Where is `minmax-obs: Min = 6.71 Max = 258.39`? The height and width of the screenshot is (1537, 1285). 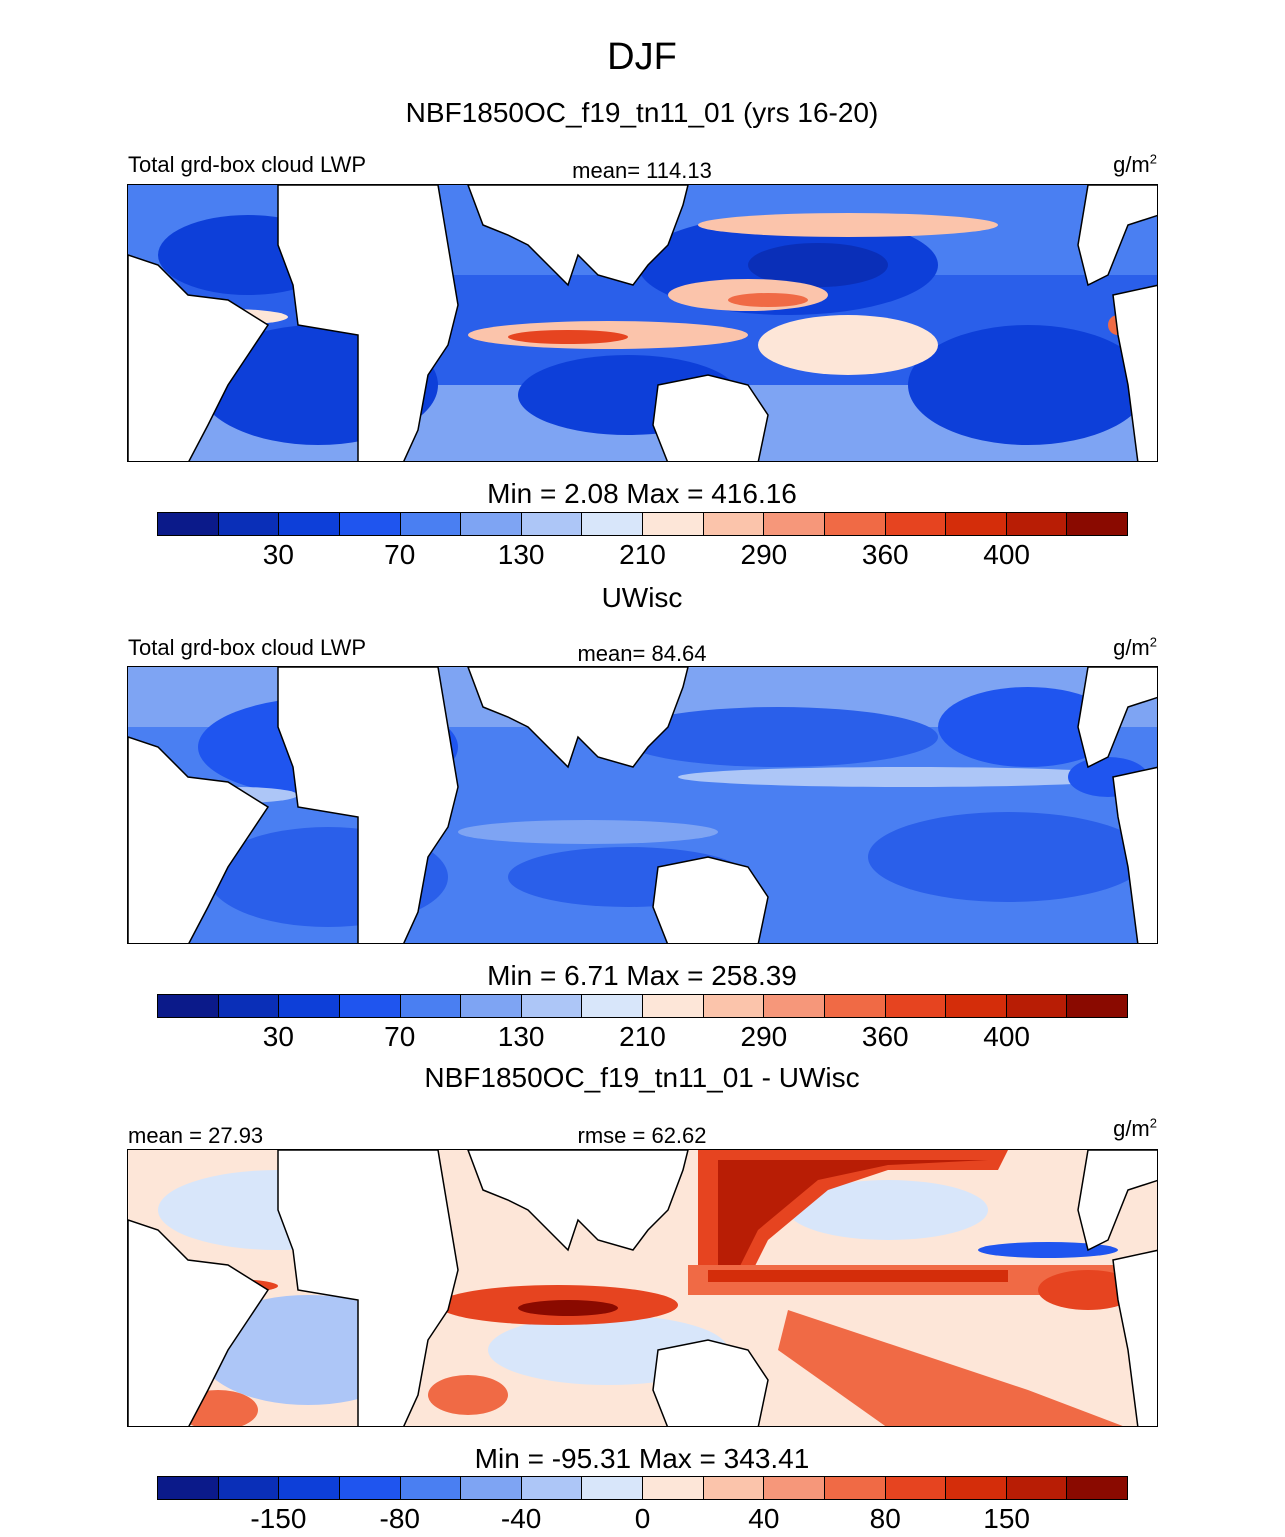
minmax-obs: Min = 6.71 Max = 258.39 is located at coordinates (642, 975).